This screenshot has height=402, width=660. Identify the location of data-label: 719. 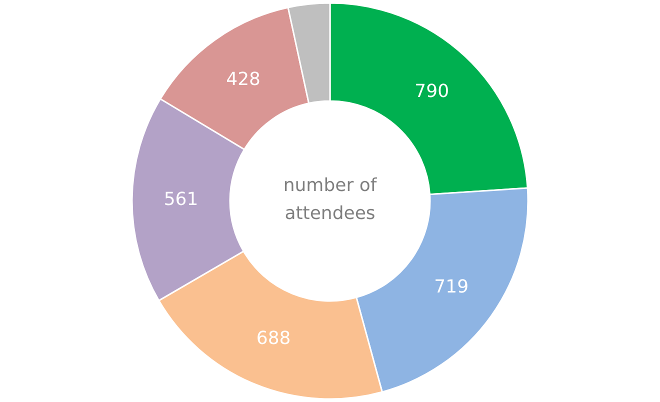
(451, 287).